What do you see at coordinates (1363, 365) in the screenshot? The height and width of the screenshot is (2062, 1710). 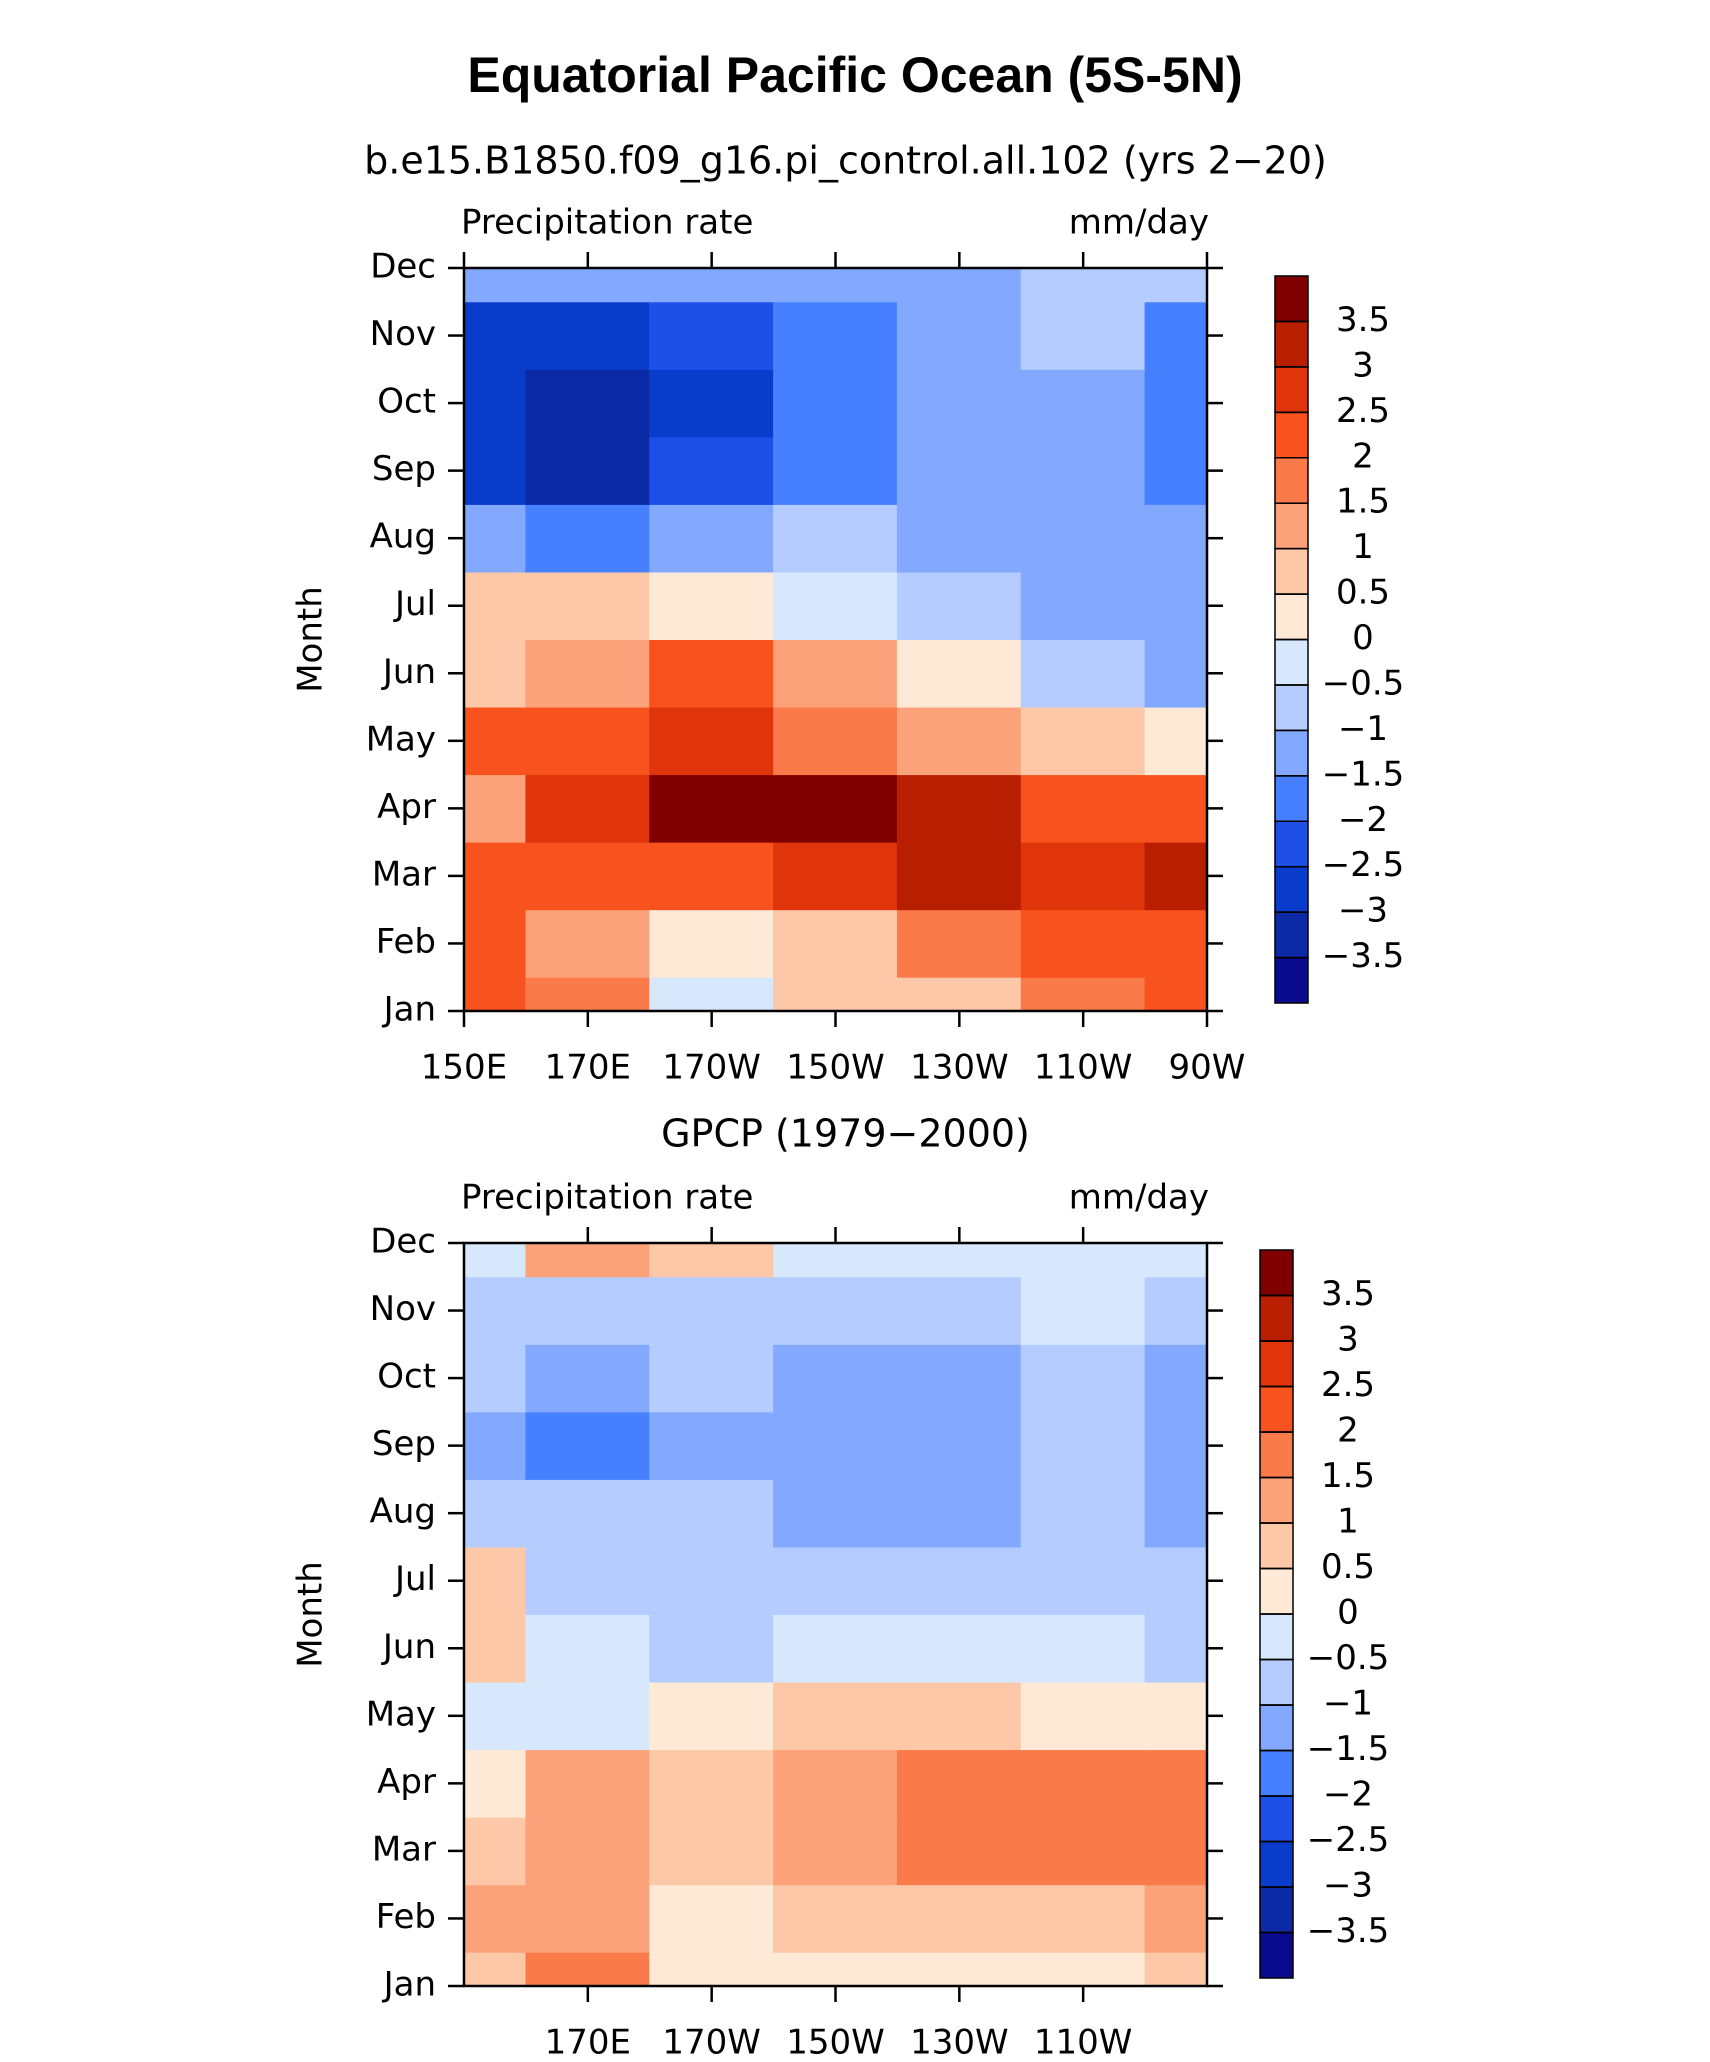 I see `colorbar-label: 3` at bounding box center [1363, 365].